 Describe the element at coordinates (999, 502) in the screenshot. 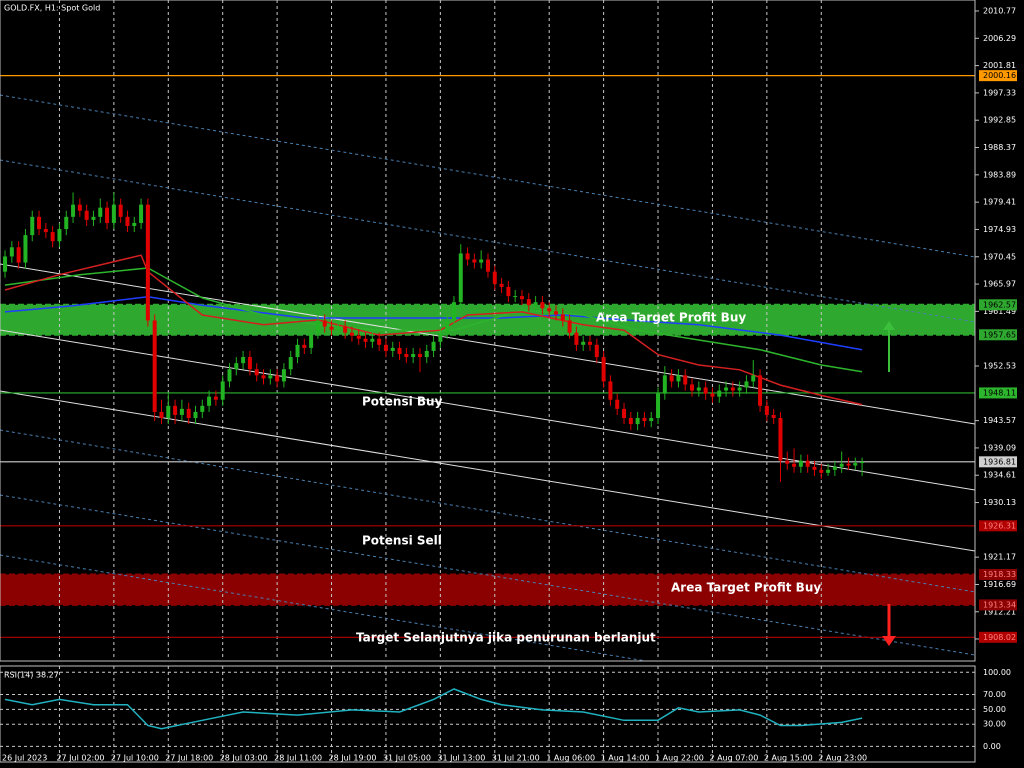

I see `y-tick-label: 1930.13` at that location.